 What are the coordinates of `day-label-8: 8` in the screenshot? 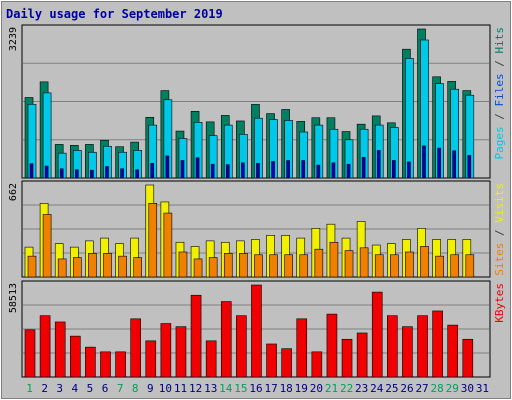 It's located at (135, 388).